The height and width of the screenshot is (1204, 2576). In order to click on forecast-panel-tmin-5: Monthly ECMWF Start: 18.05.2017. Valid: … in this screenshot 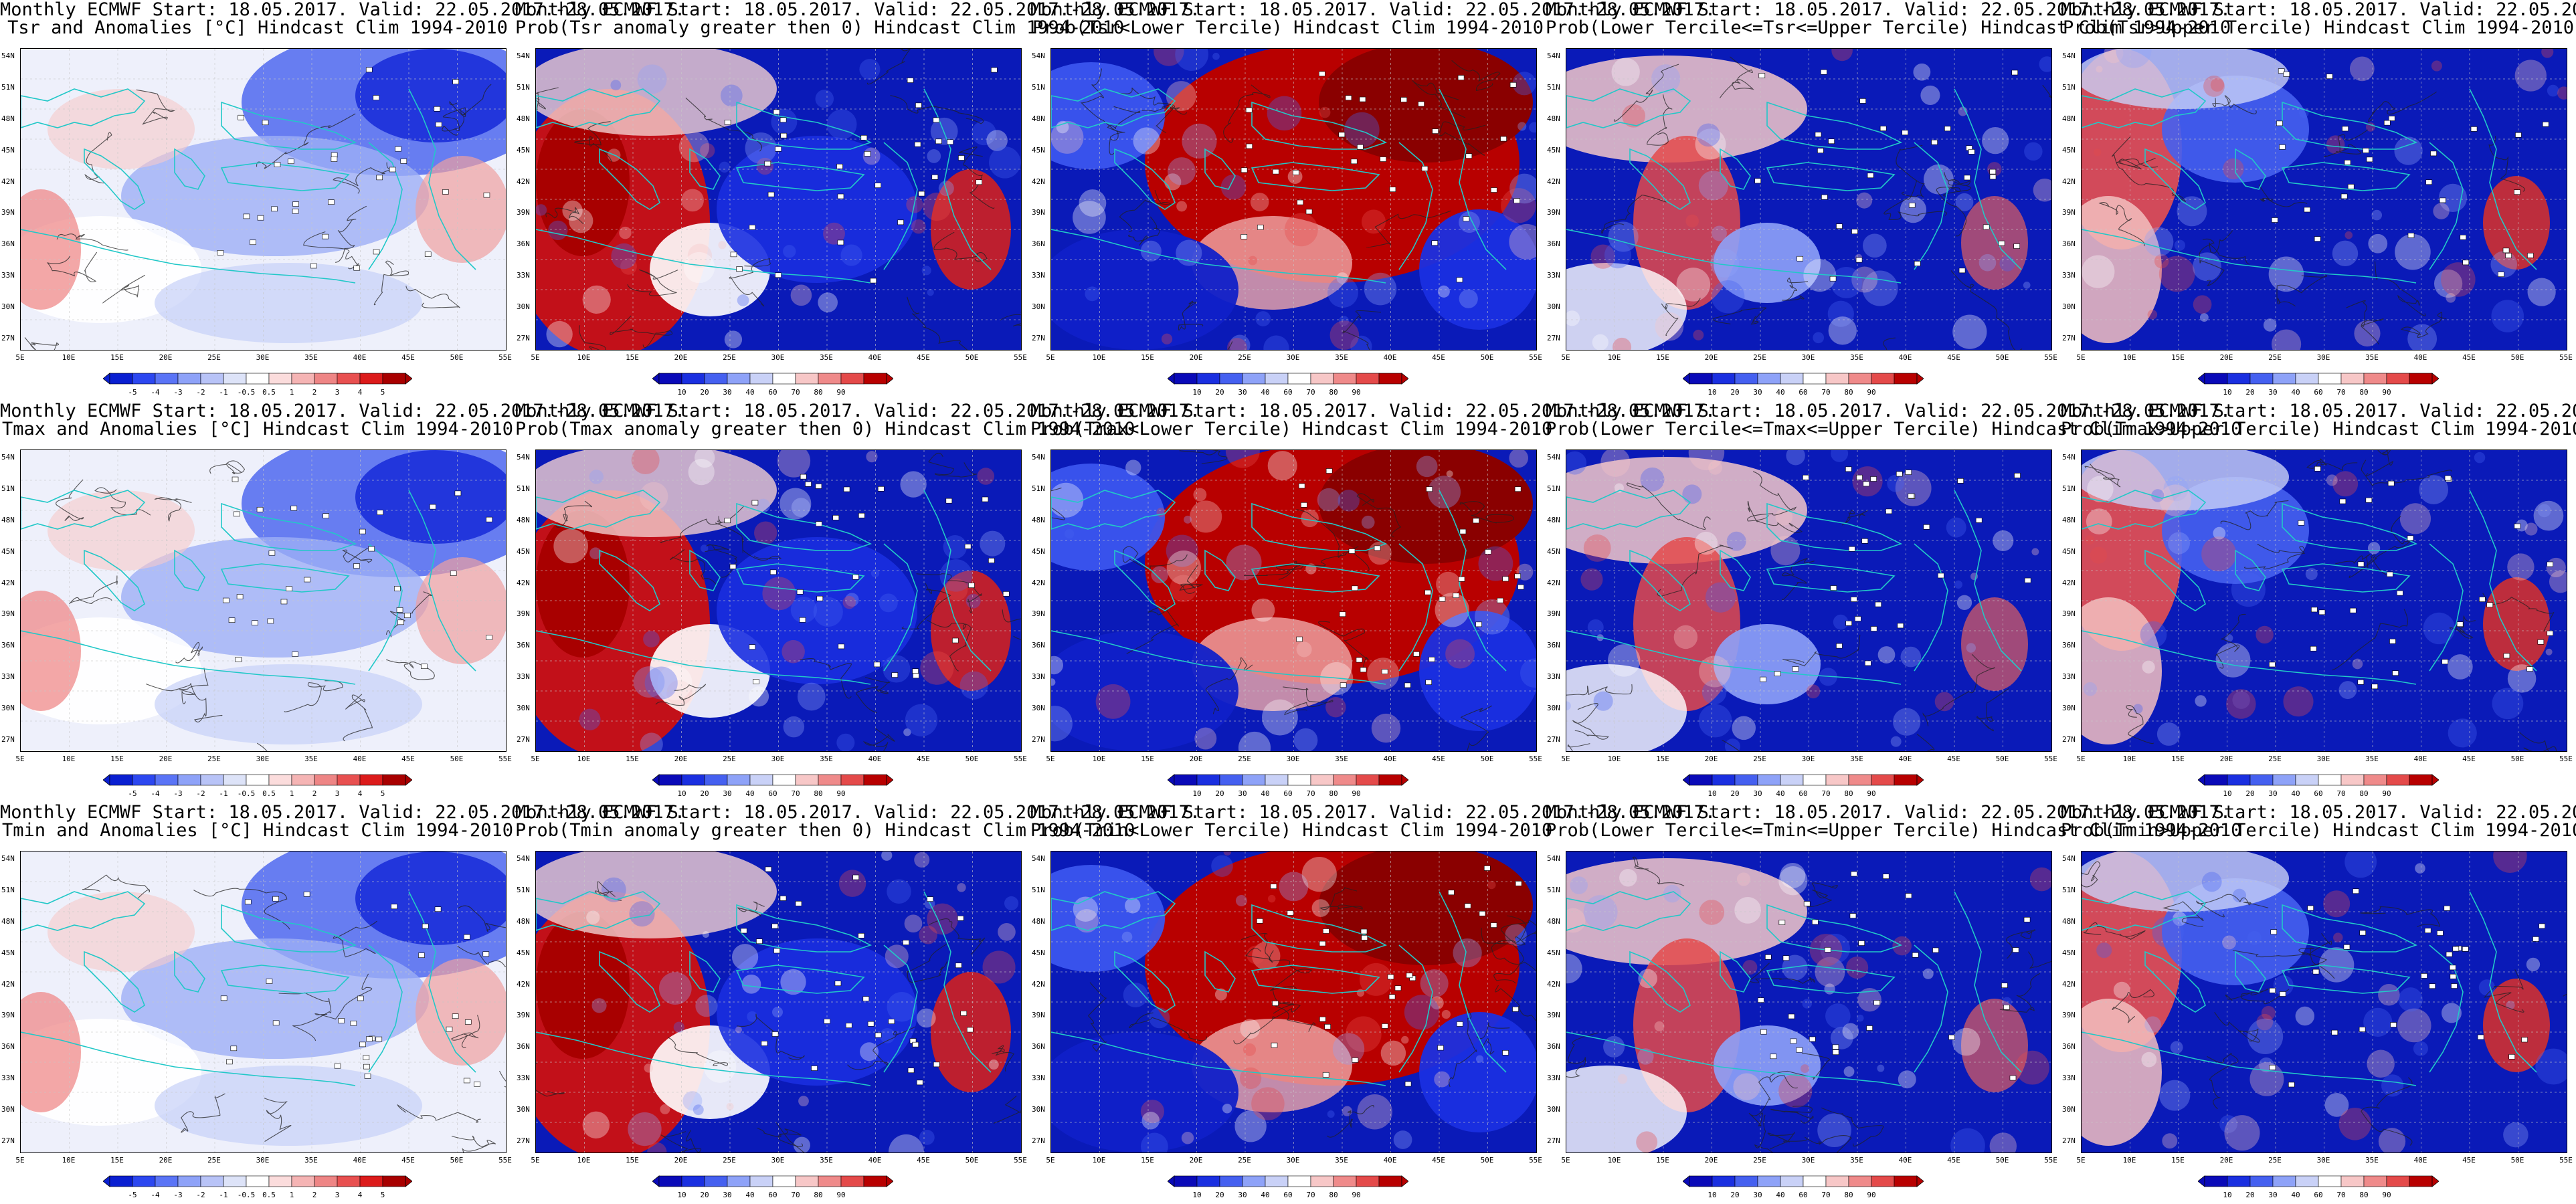, I will do `click(2318, 1003)`.